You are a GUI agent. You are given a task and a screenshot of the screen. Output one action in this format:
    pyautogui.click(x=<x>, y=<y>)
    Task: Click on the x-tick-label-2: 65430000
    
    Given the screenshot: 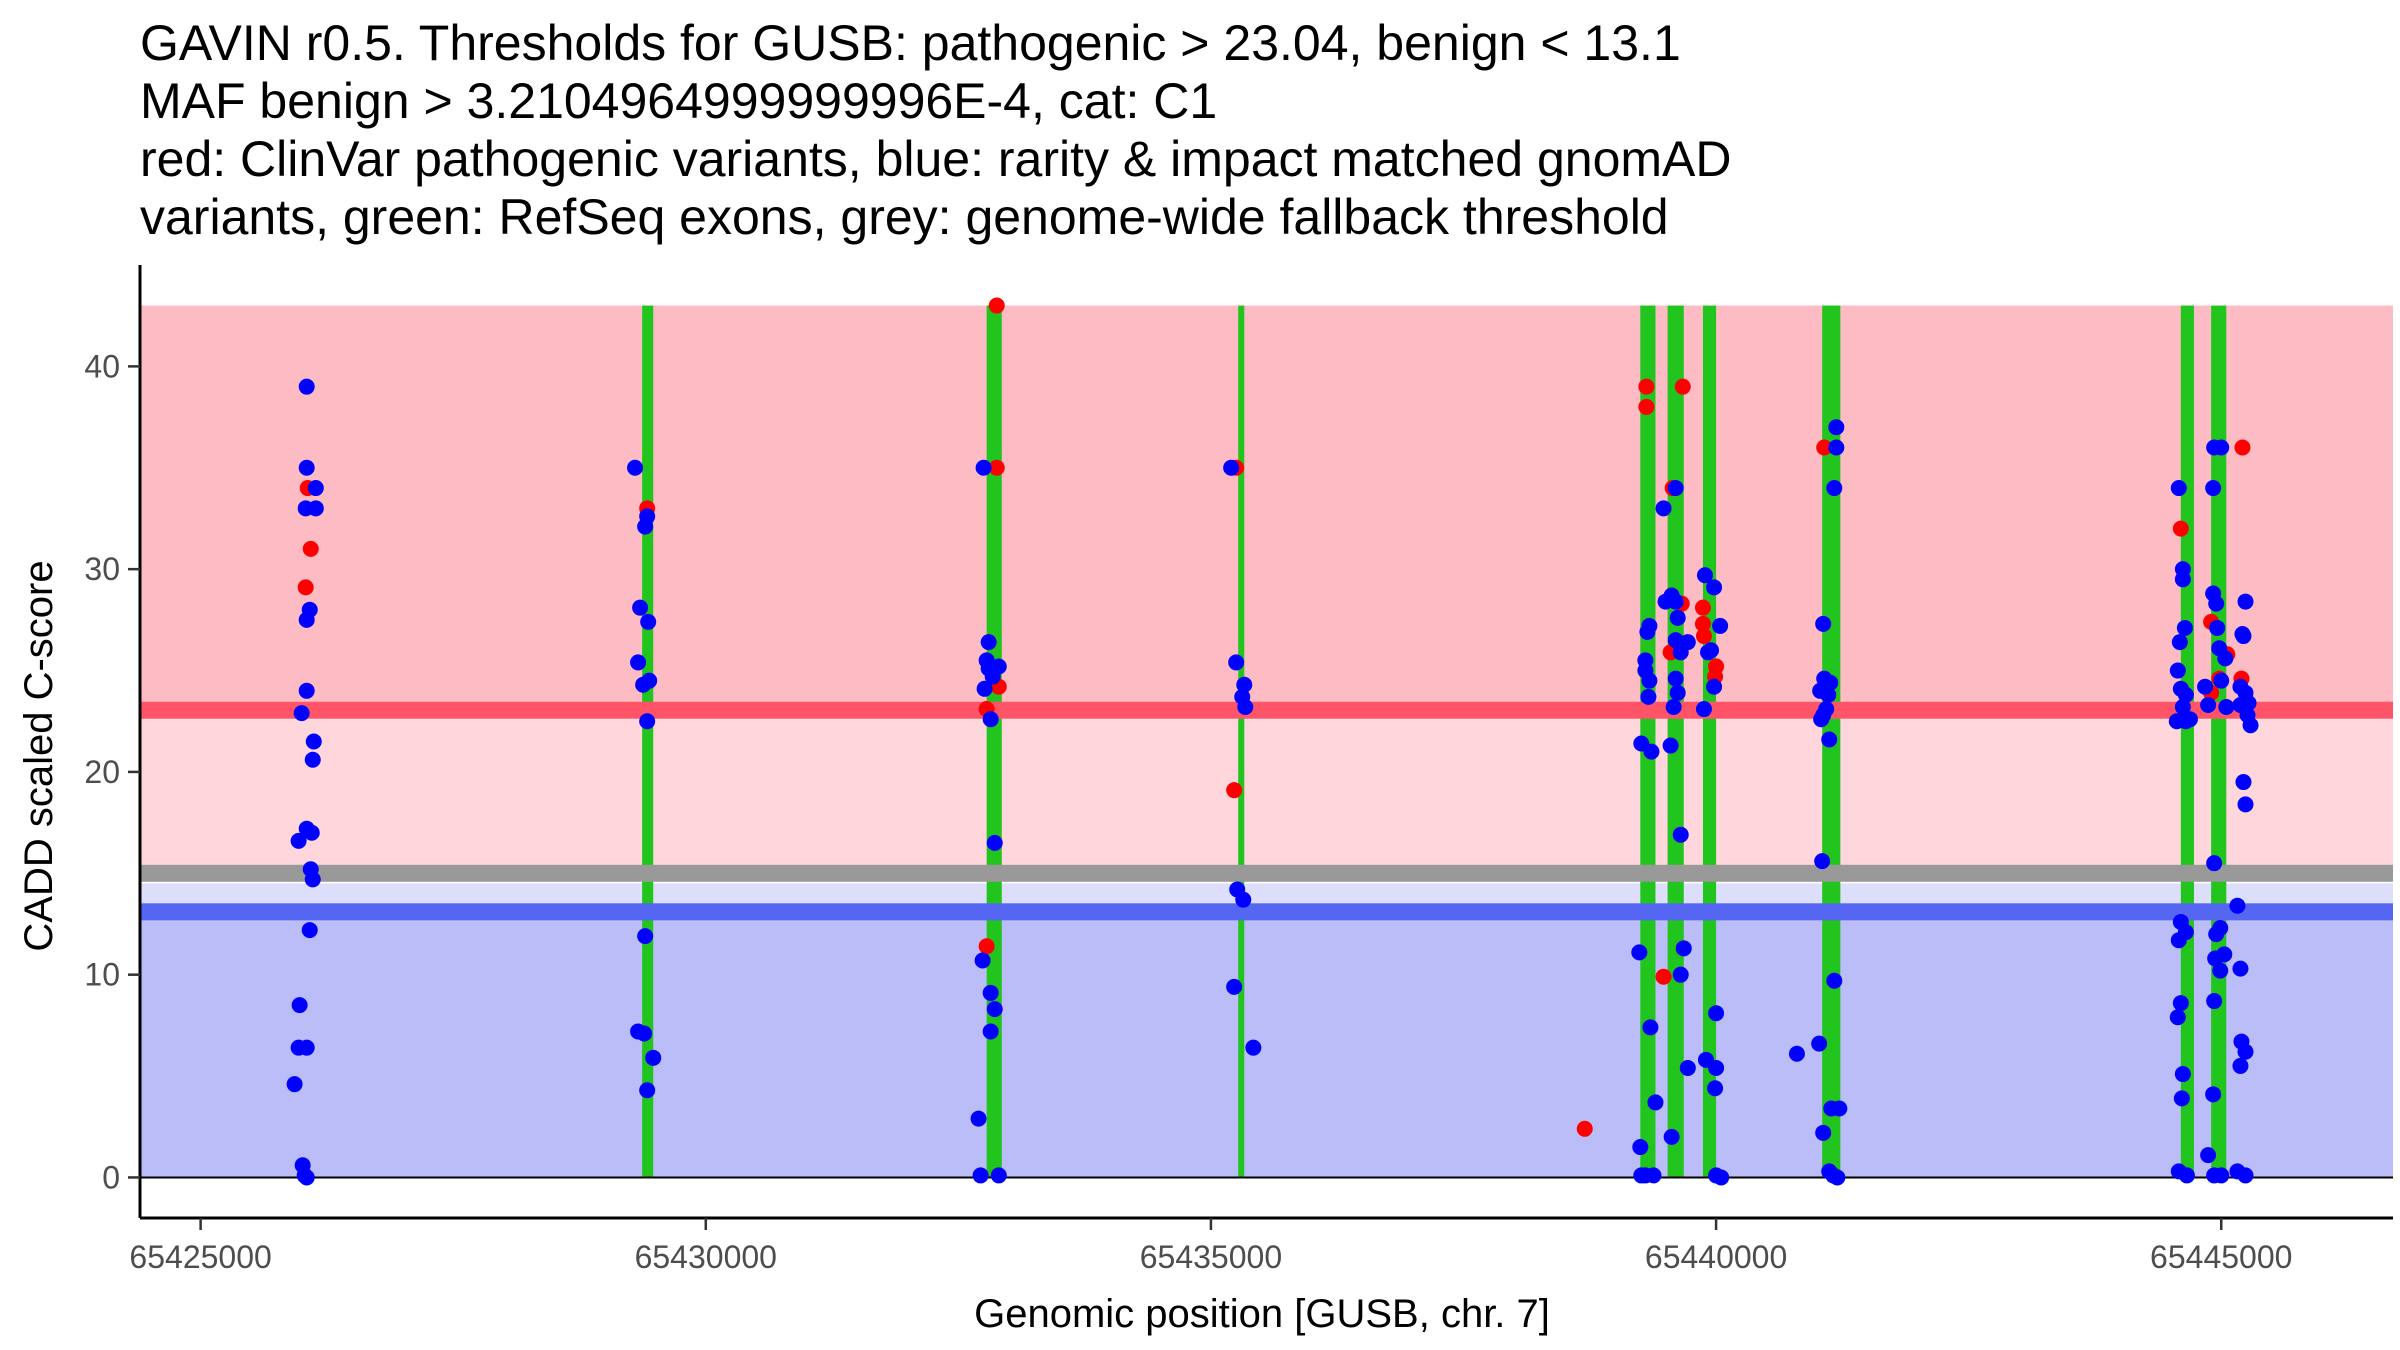 What is the action you would take?
    pyautogui.click(x=706, y=1257)
    